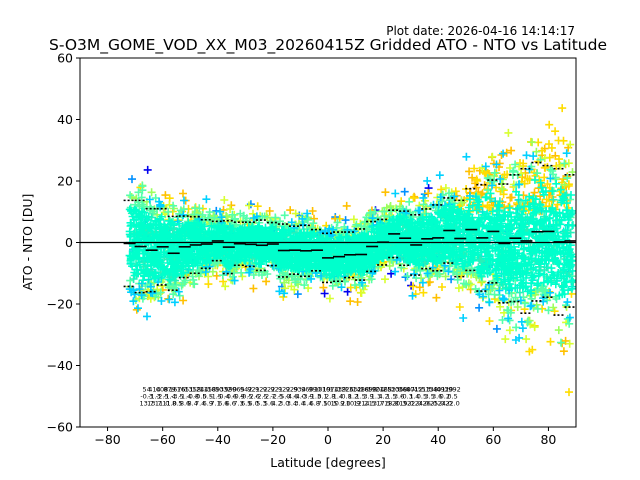  Describe the element at coordinates (230, 397) in the screenshot. I see `bin-mean-label: -0.6` at that location.